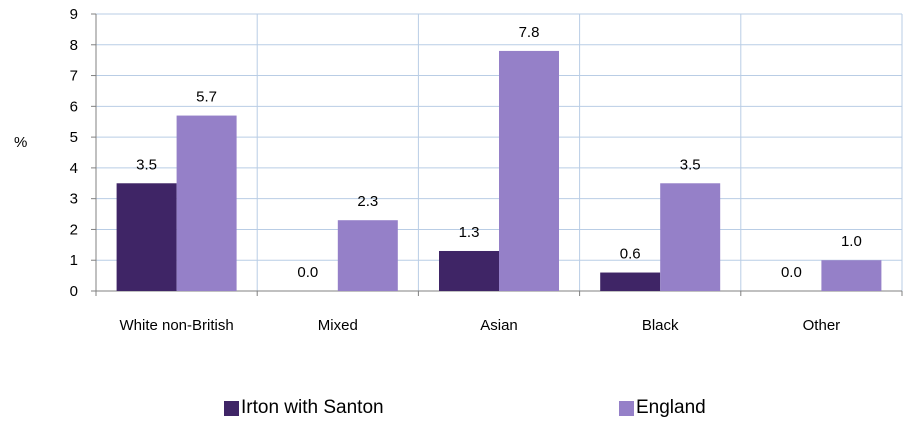 This screenshot has height=424, width=904. What do you see at coordinates (660, 325) in the screenshot?
I see `x-tick-label: Black` at bounding box center [660, 325].